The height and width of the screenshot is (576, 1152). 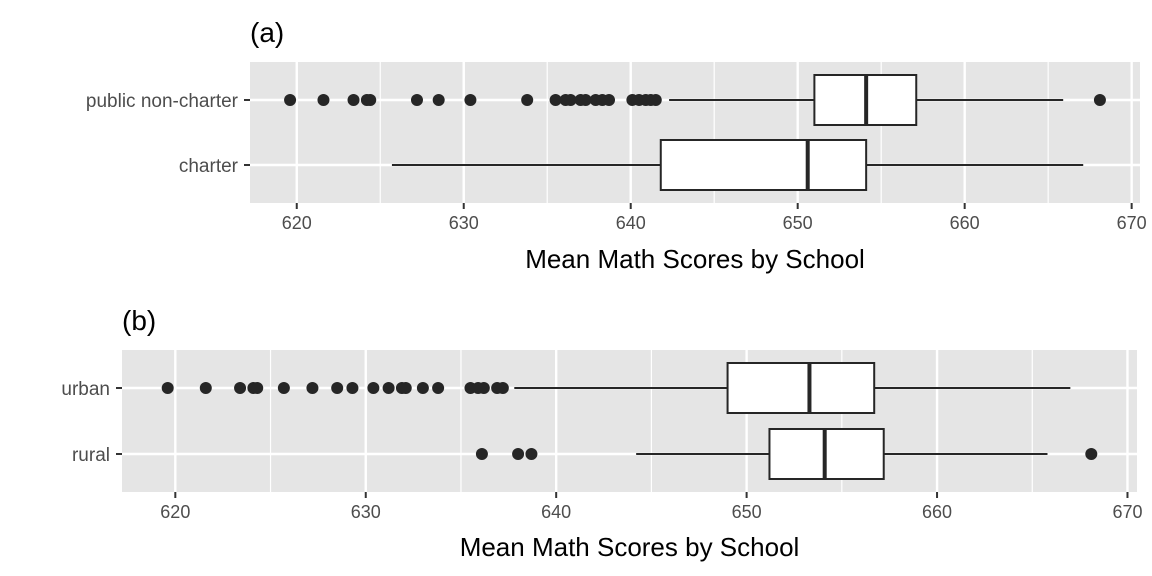 What do you see at coordinates (786, 454) in the screenshot?
I see `box-rural` at bounding box center [786, 454].